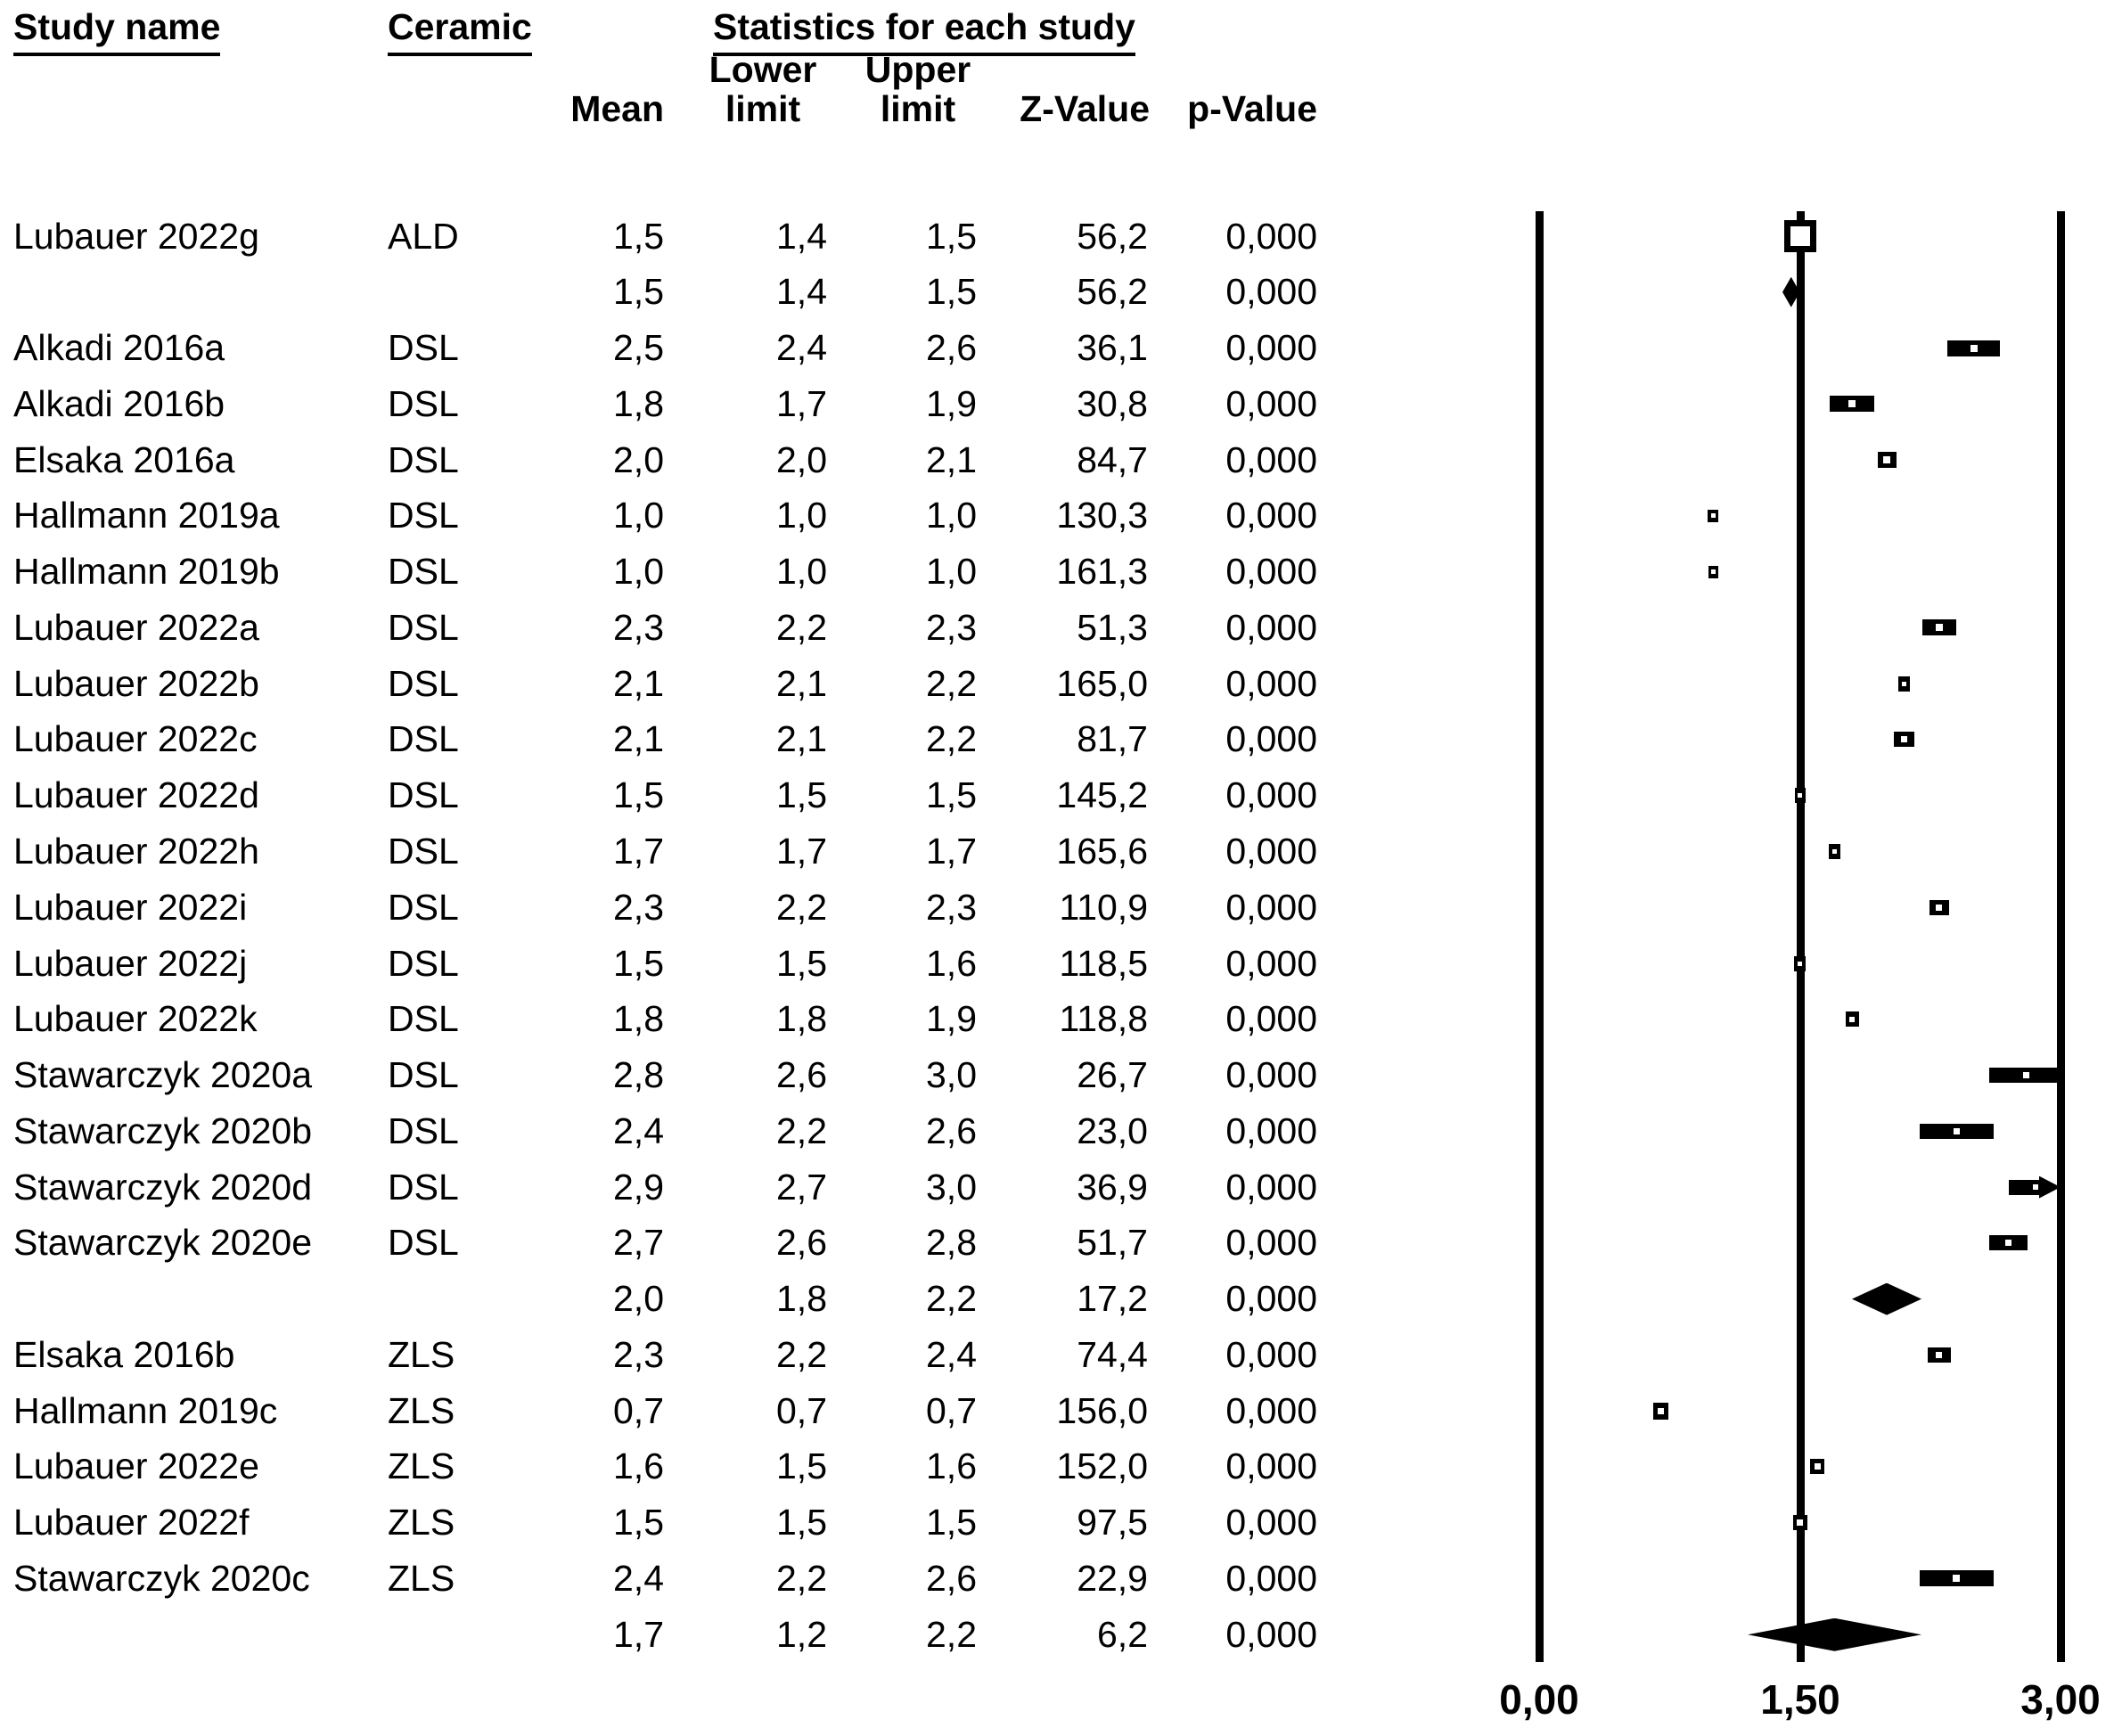 The image size is (2122, 1736). What do you see at coordinates (951, 1354) in the screenshot?
I see `upper-limit-cell: 2,4` at bounding box center [951, 1354].